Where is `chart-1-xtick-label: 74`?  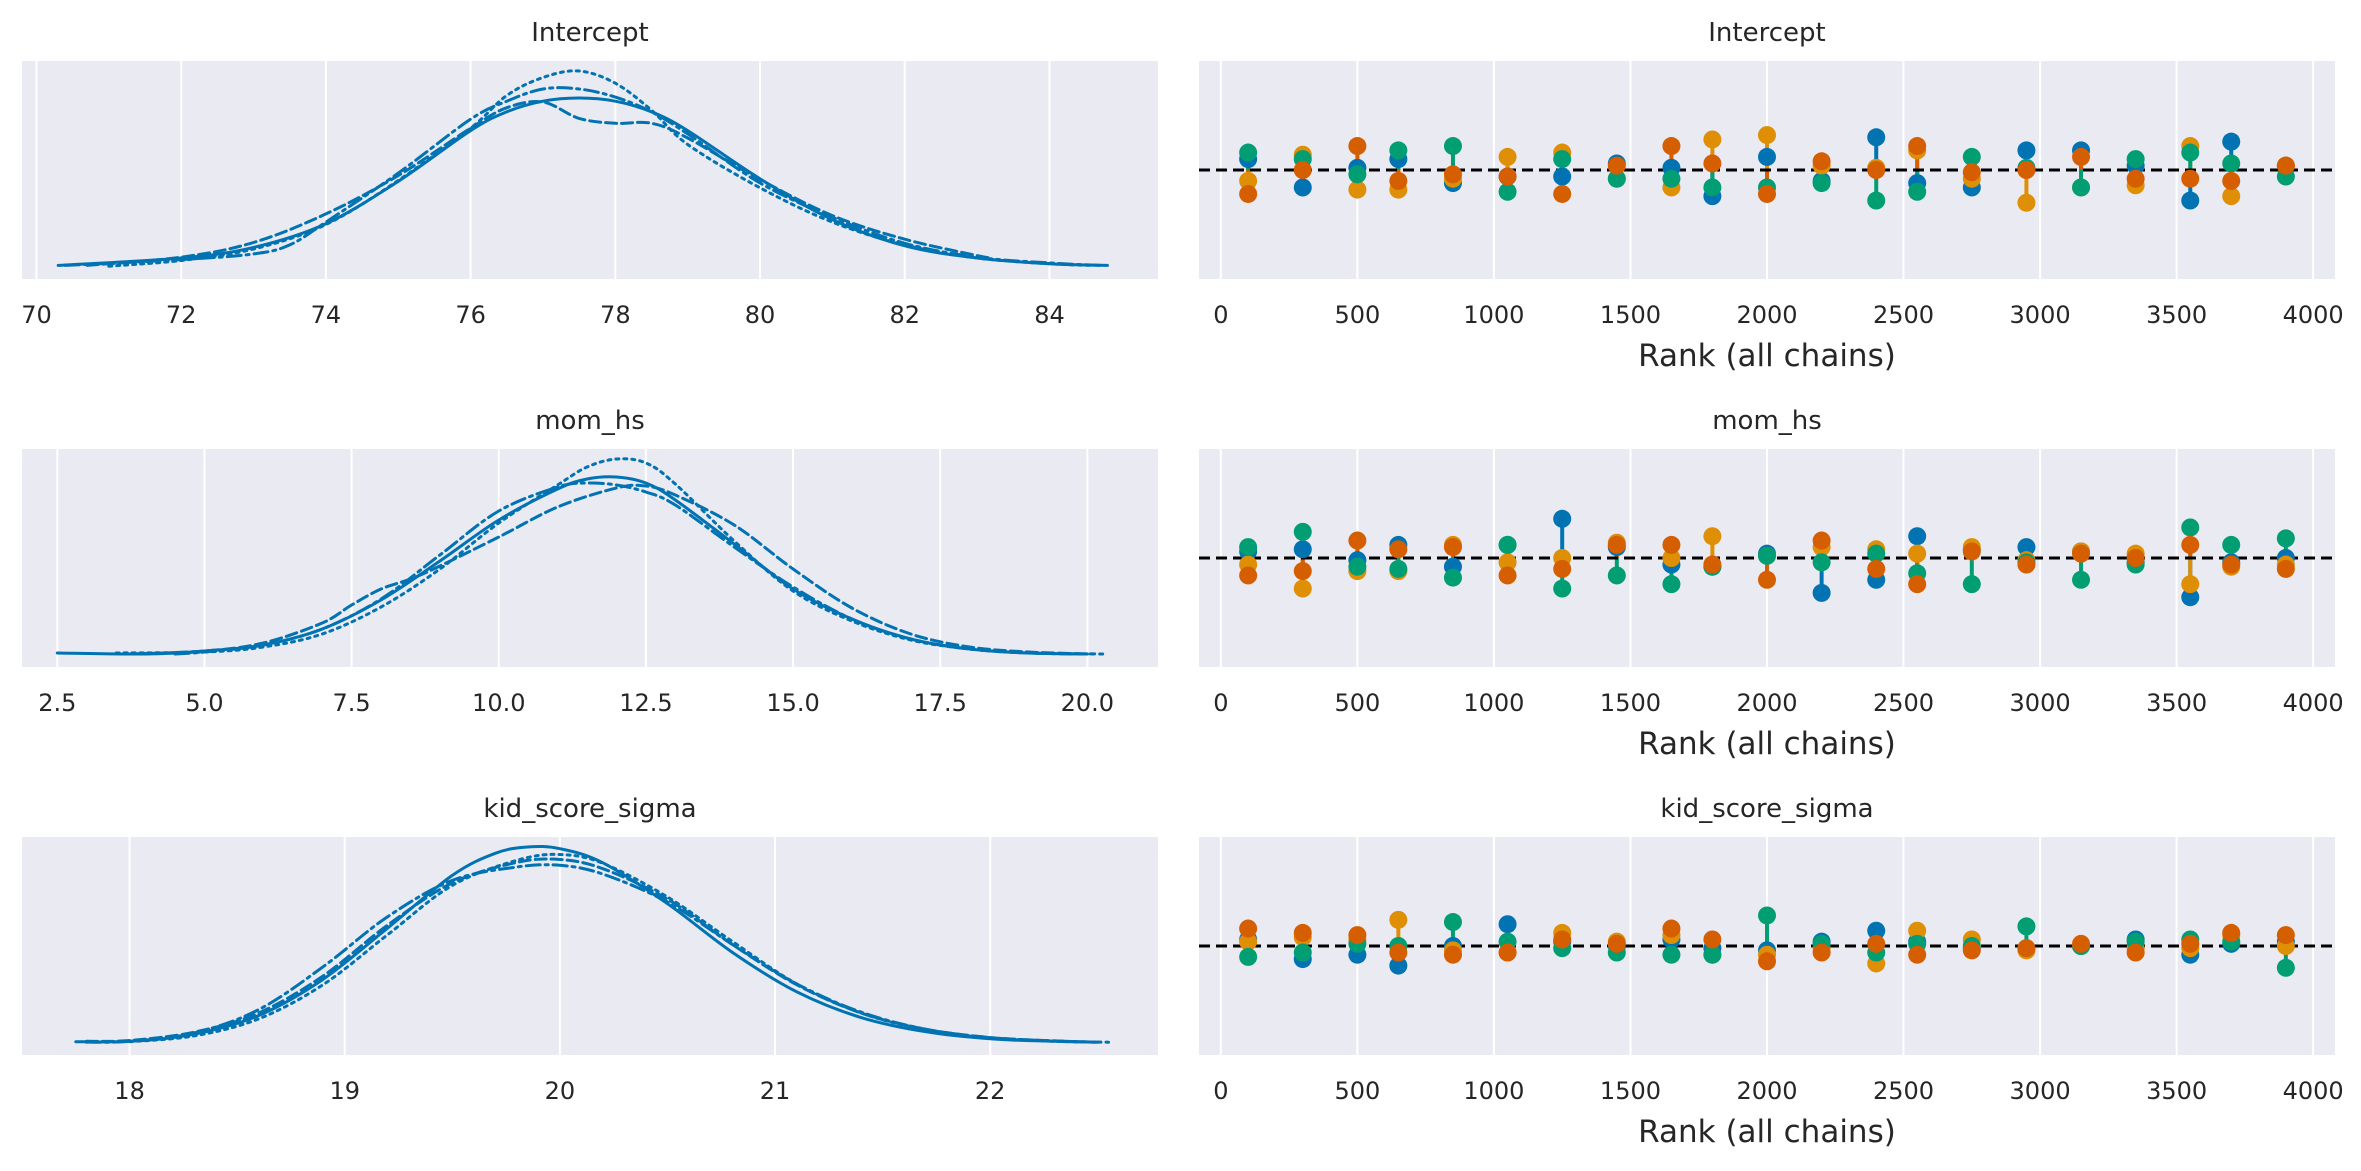 chart-1-xtick-label: 74 is located at coordinates (326, 315).